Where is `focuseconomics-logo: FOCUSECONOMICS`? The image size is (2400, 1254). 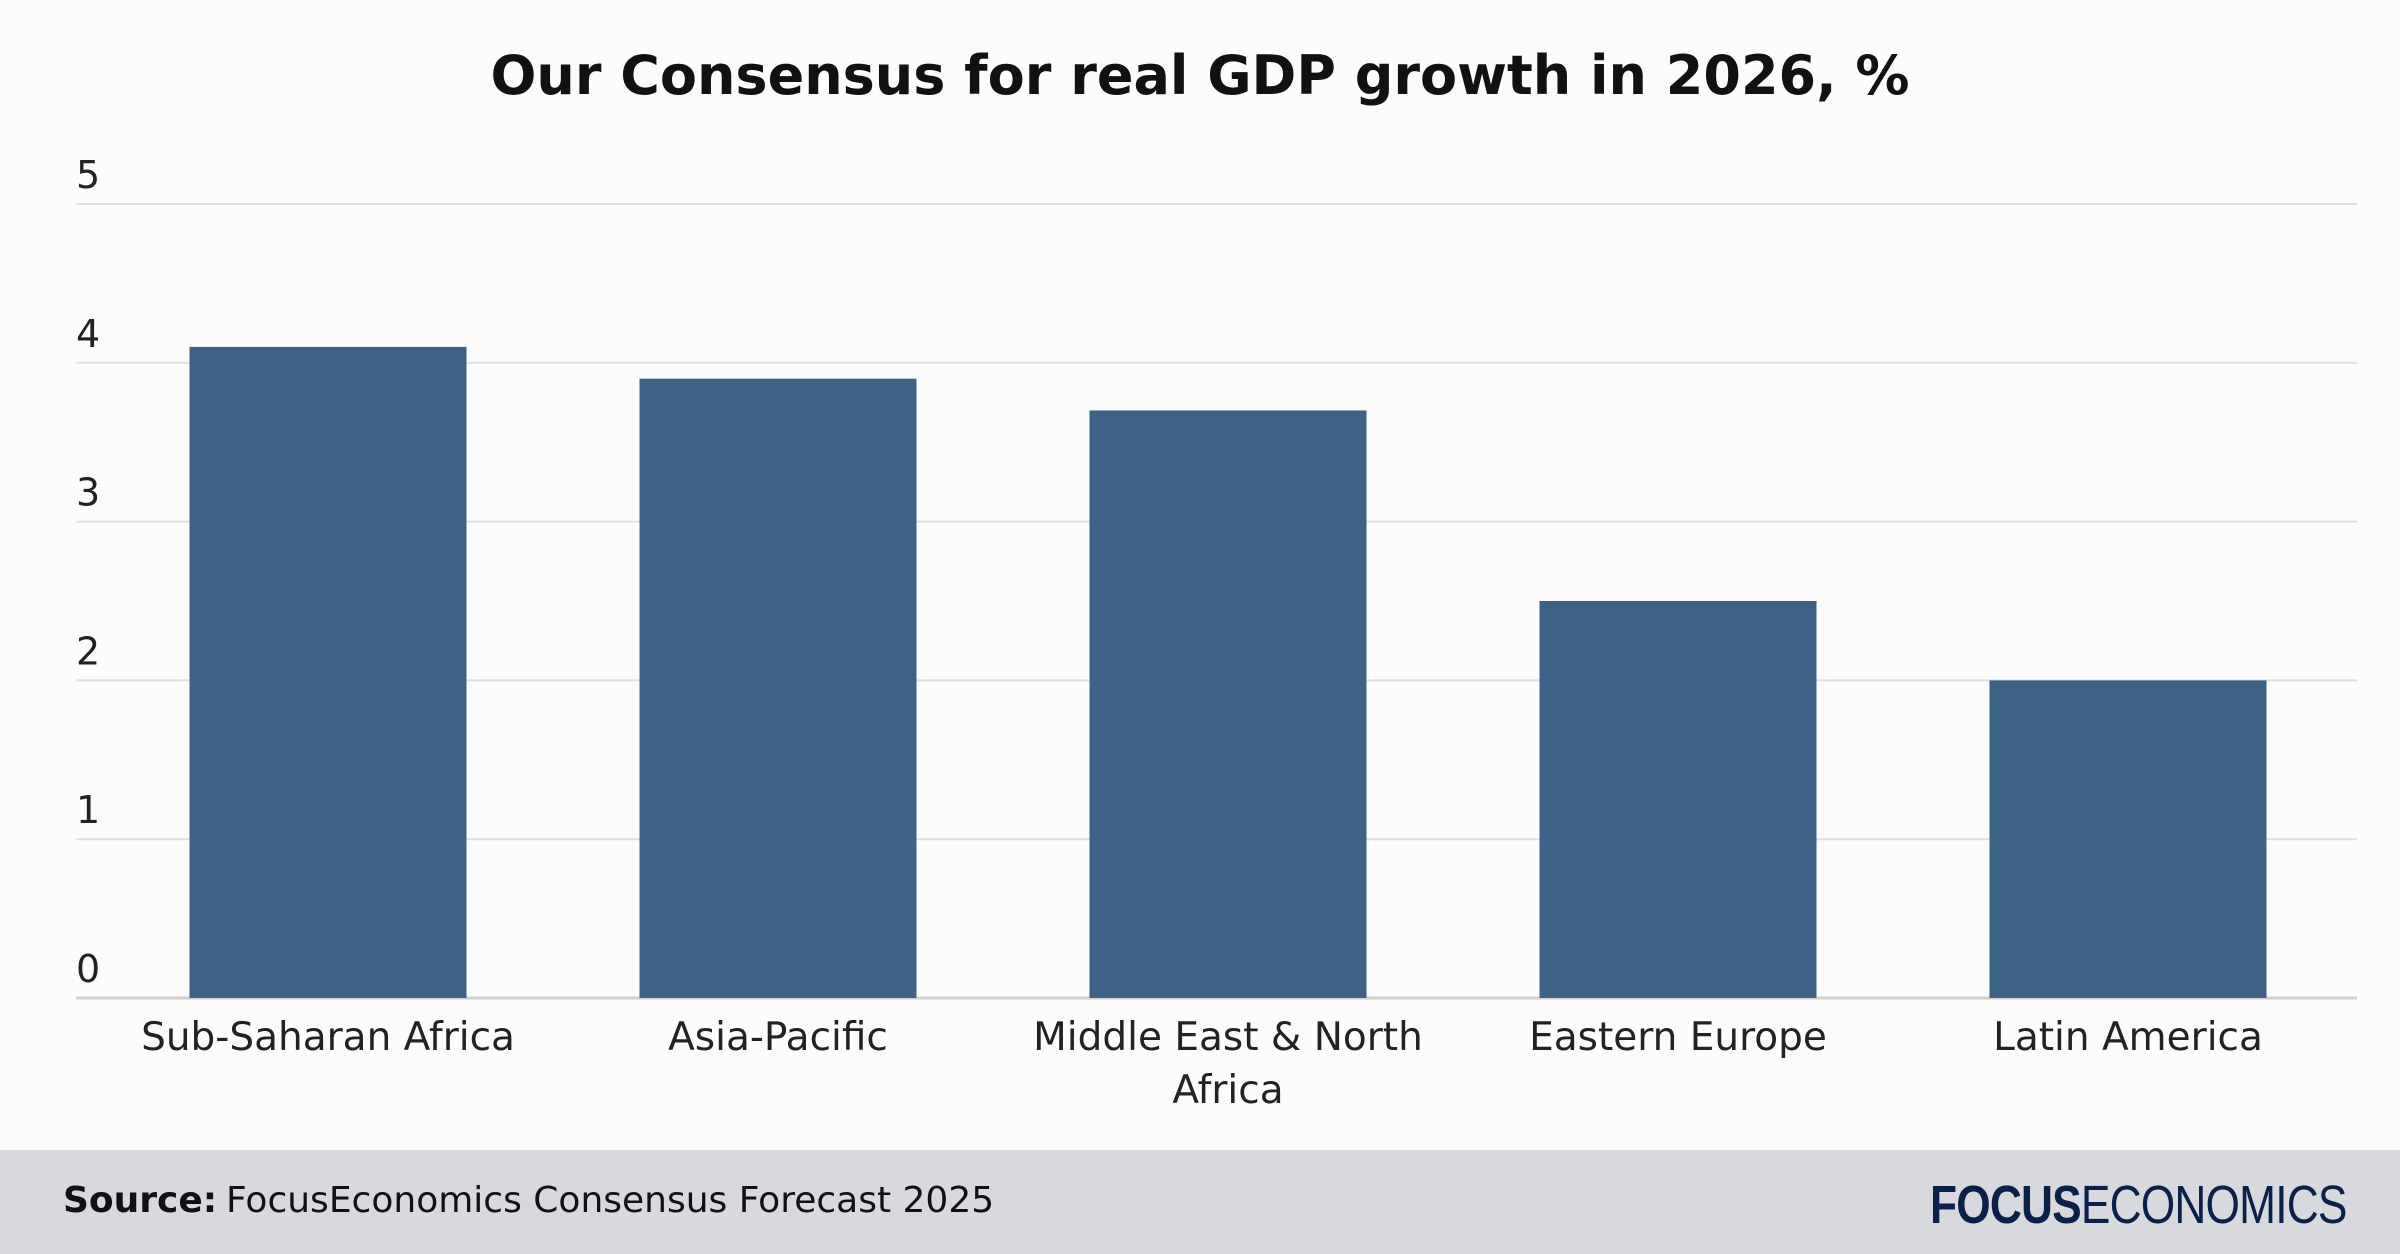
focuseconomics-logo: FOCUSECONOMICS is located at coordinates (2138, 1205).